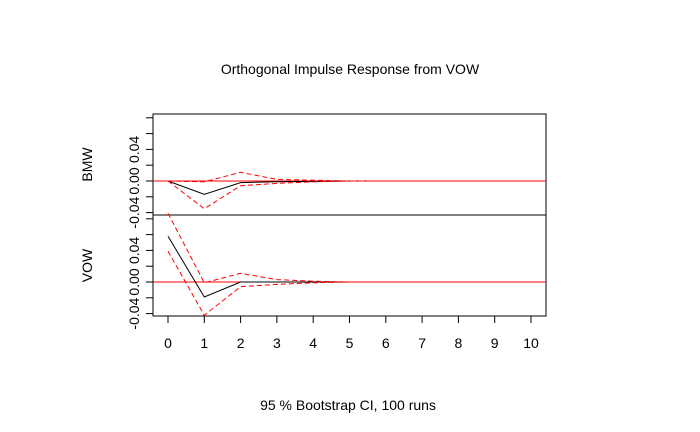  What do you see at coordinates (204, 343) in the screenshot?
I see `x-tick-label: 1` at bounding box center [204, 343].